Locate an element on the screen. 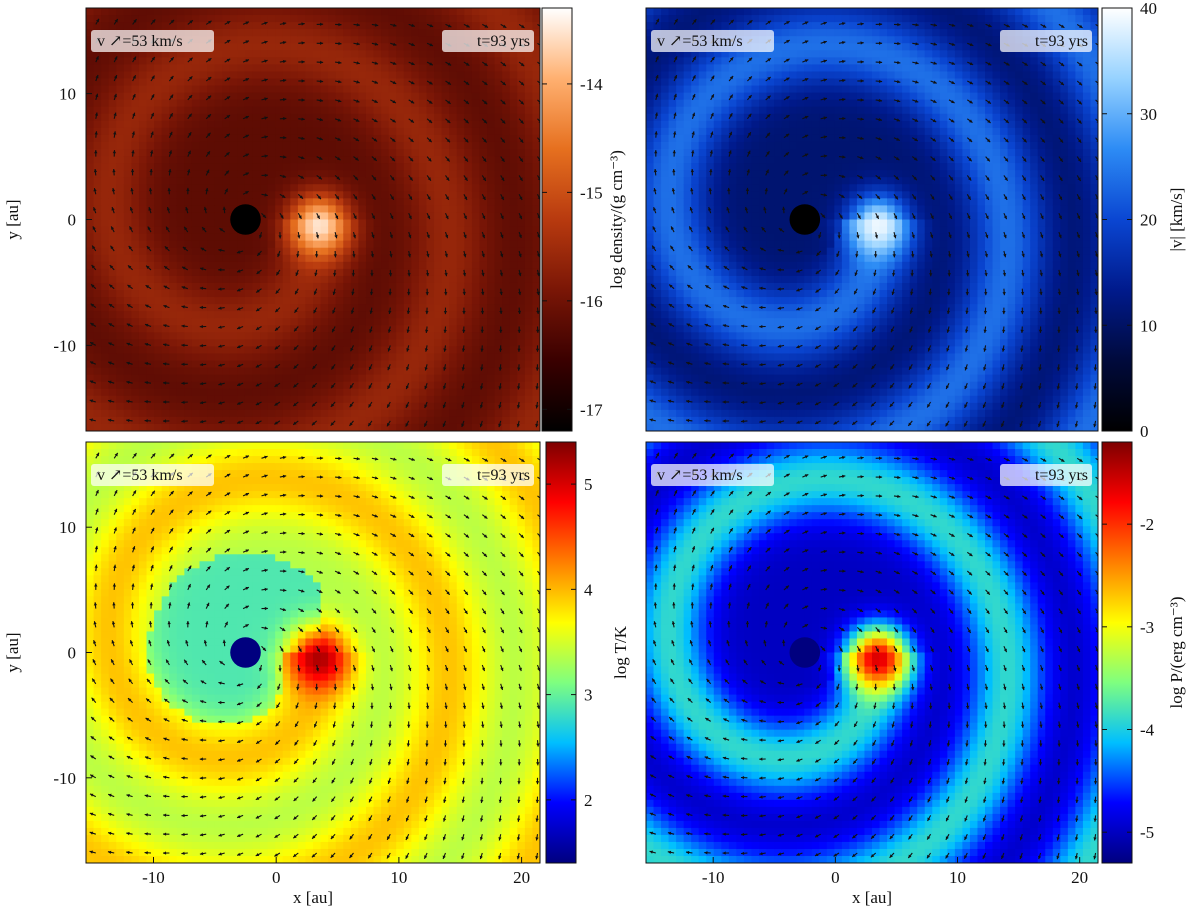 The height and width of the screenshot is (909, 1200). density-y-tick-label: -10 is located at coordinates (64, 345).